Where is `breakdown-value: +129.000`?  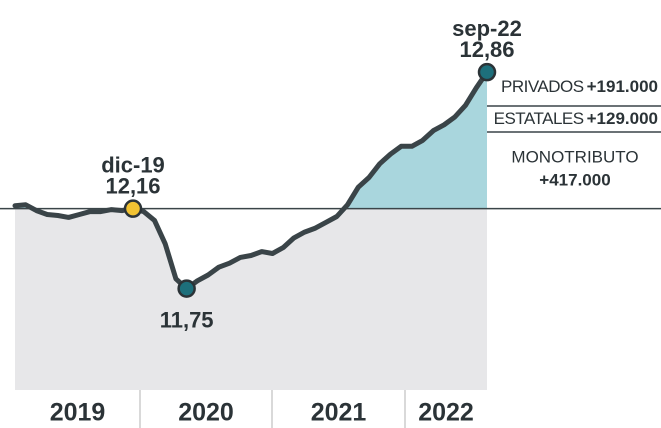 breakdown-value: +129.000 is located at coordinates (622, 118).